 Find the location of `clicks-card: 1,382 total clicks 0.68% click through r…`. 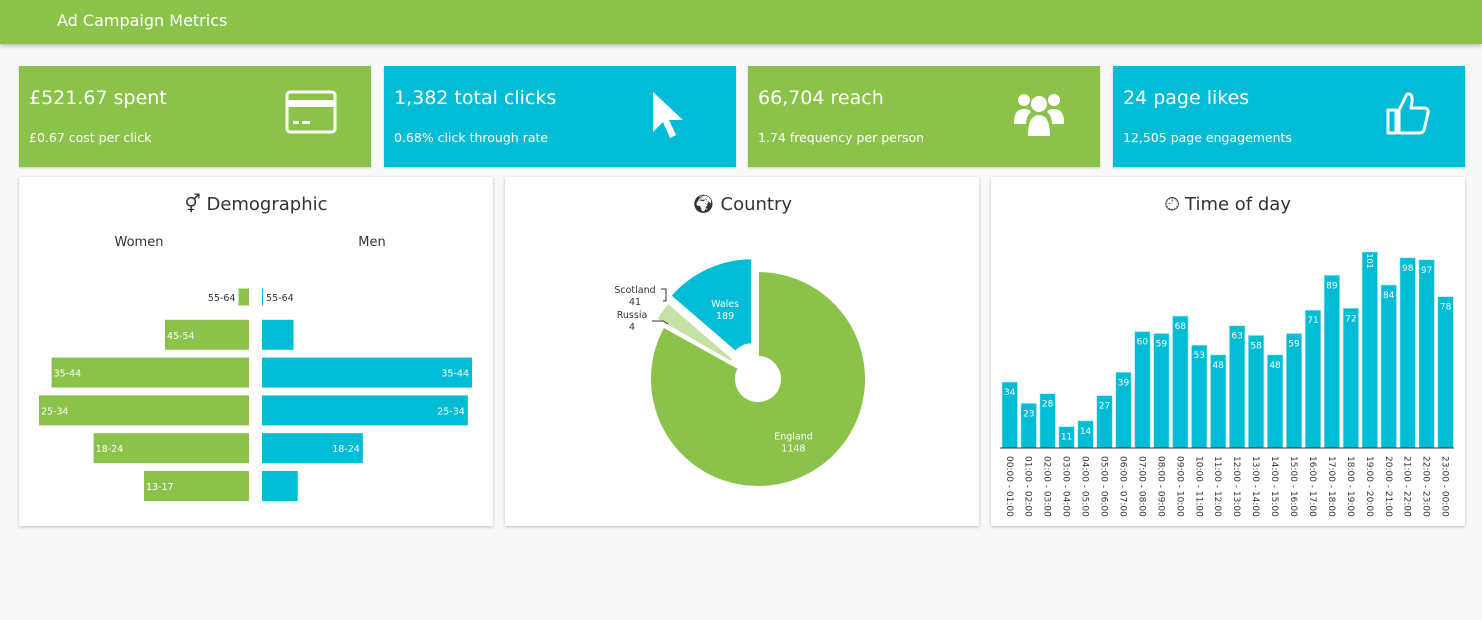

clicks-card: 1,382 total clicks 0.68% click through r… is located at coordinates (560, 116).